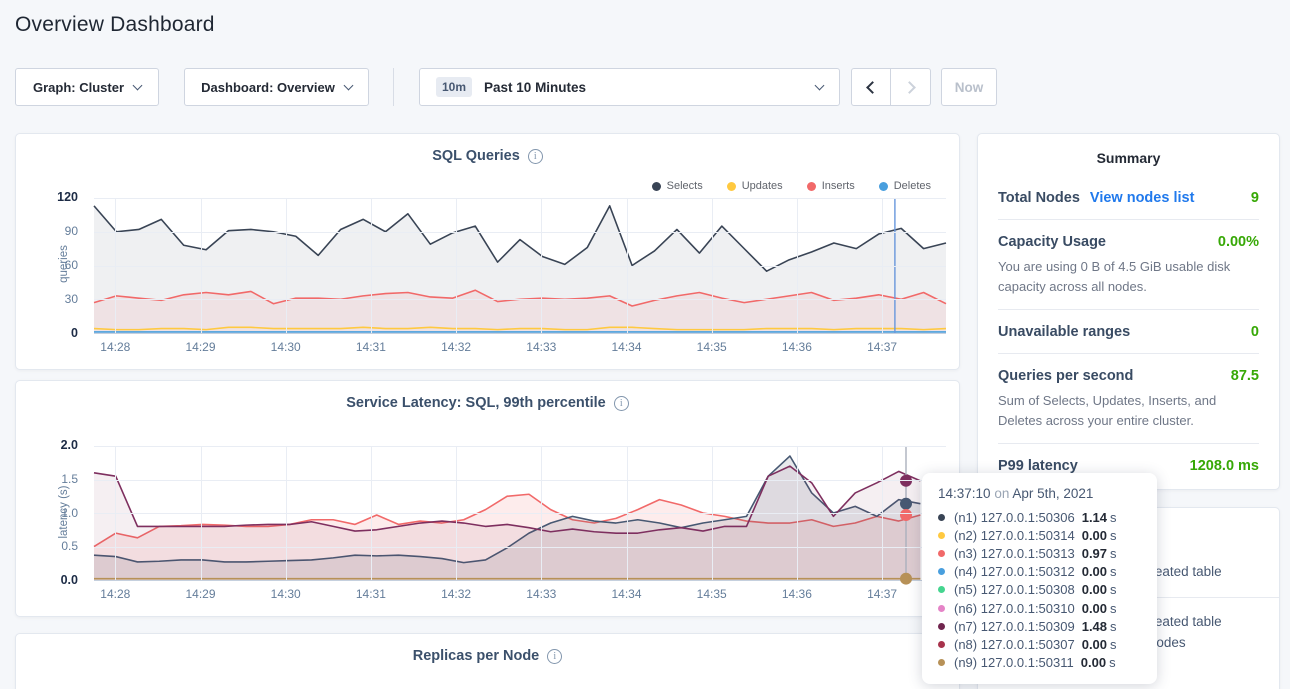 The height and width of the screenshot is (689, 1290). I want to click on chevron-right-icon, so click(909, 87).